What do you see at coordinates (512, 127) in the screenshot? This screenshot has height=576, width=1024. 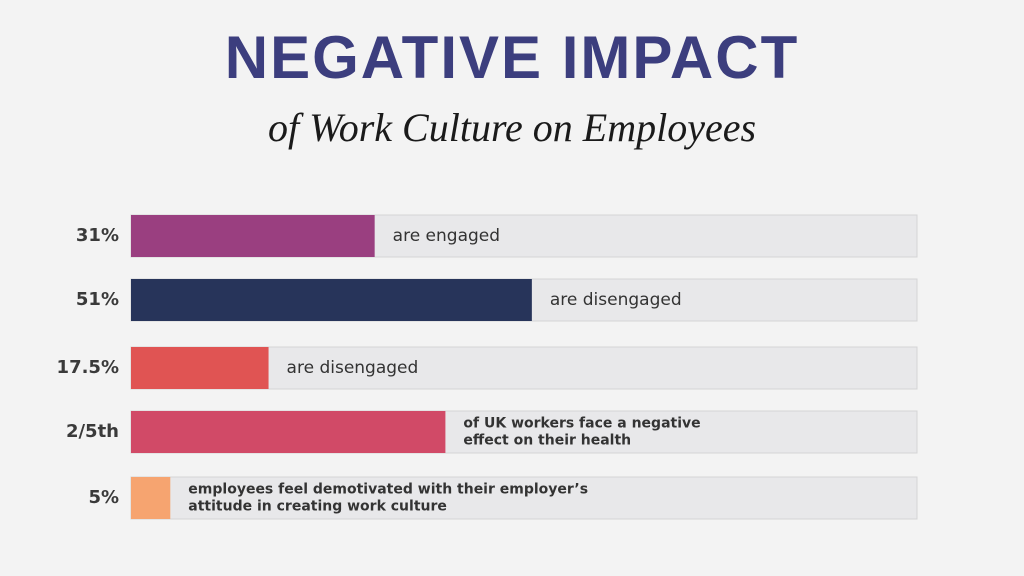 I see `chart-subtitle: of Work Culture on Employees` at bounding box center [512, 127].